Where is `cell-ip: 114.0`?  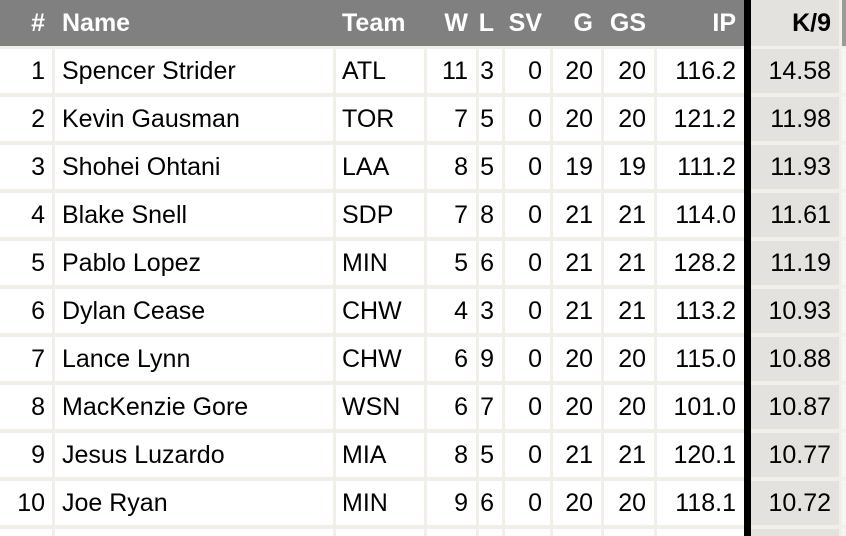 cell-ip: 114.0 is located at coordinates (700, 215).